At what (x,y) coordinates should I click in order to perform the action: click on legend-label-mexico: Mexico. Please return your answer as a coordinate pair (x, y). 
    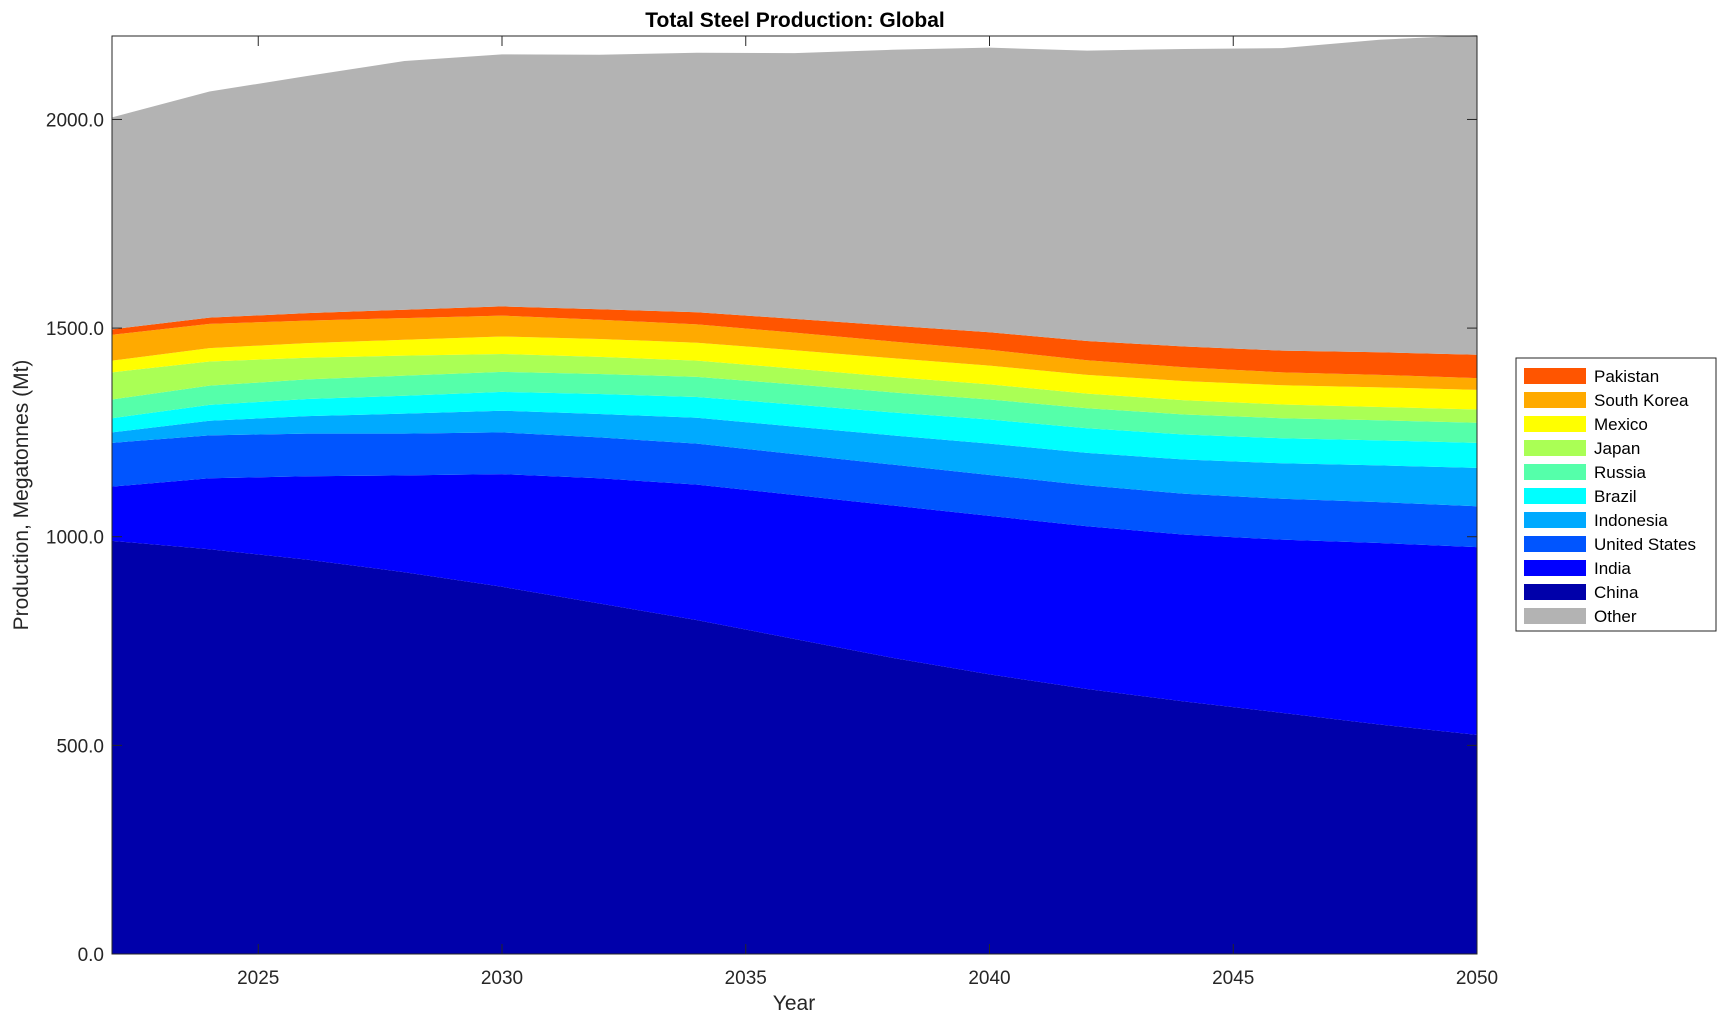
    Looking at the image, I should click on (1621, 424).